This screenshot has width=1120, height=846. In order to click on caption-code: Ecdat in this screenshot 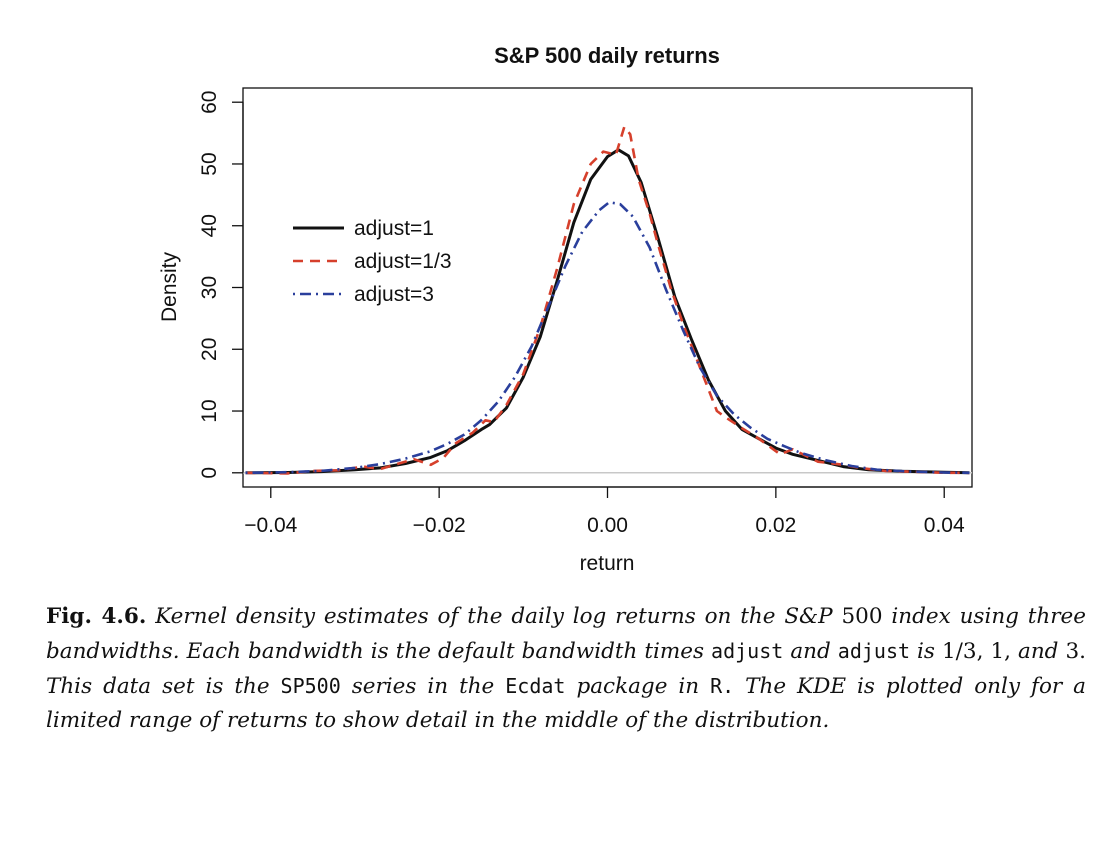, I will do `click(535, 686)`.